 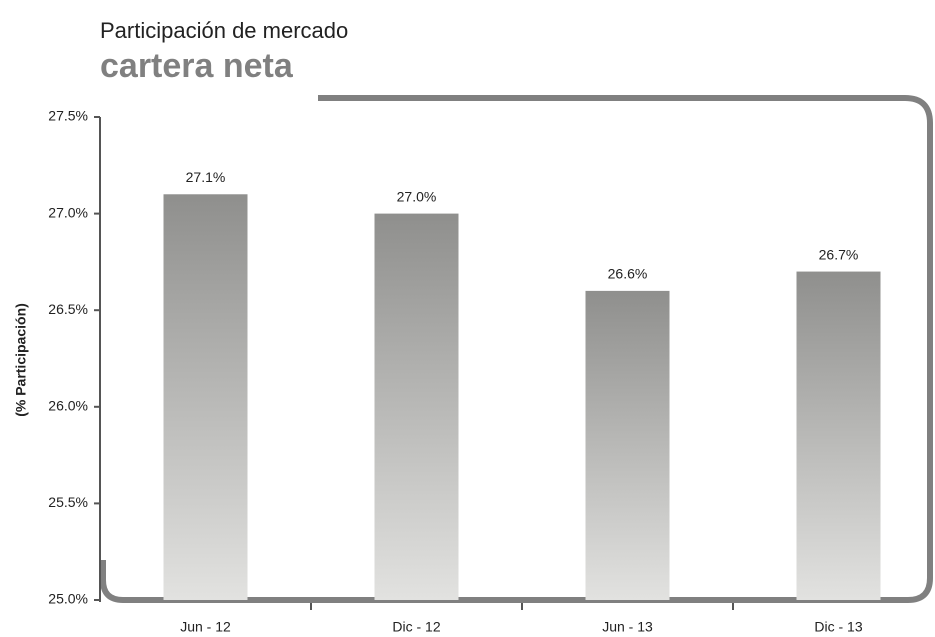 I want to click on y-tick-label: 25.5%, so click(x=68, y=502).